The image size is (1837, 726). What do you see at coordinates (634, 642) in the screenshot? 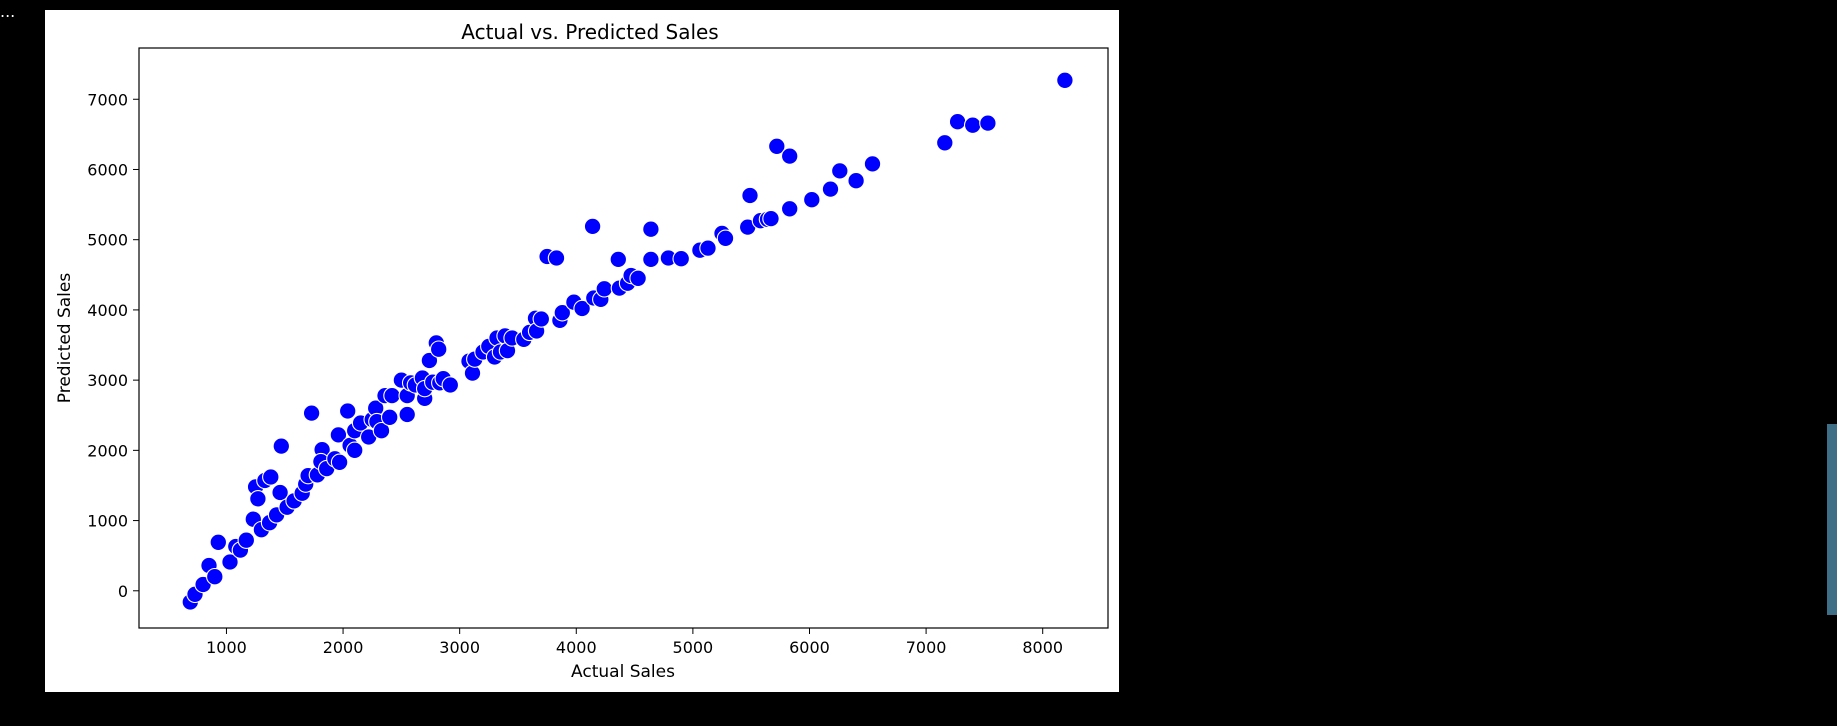
I see `x-axis: 1000 2000 3000 4000 5000 6000 7000 8000` at bounding box center [634, 642].